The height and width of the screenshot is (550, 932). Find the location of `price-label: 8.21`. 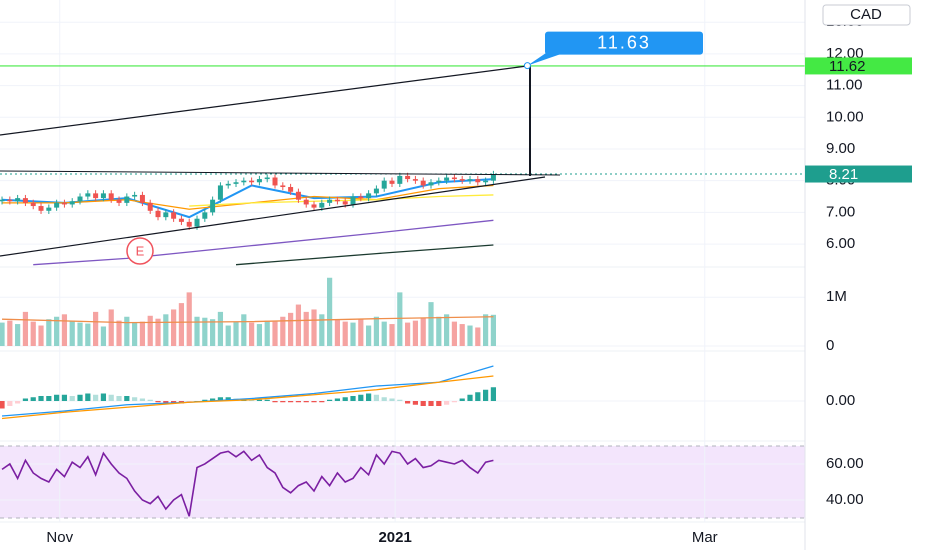

price-label: 8.21 is located at coordinates (843, 174).